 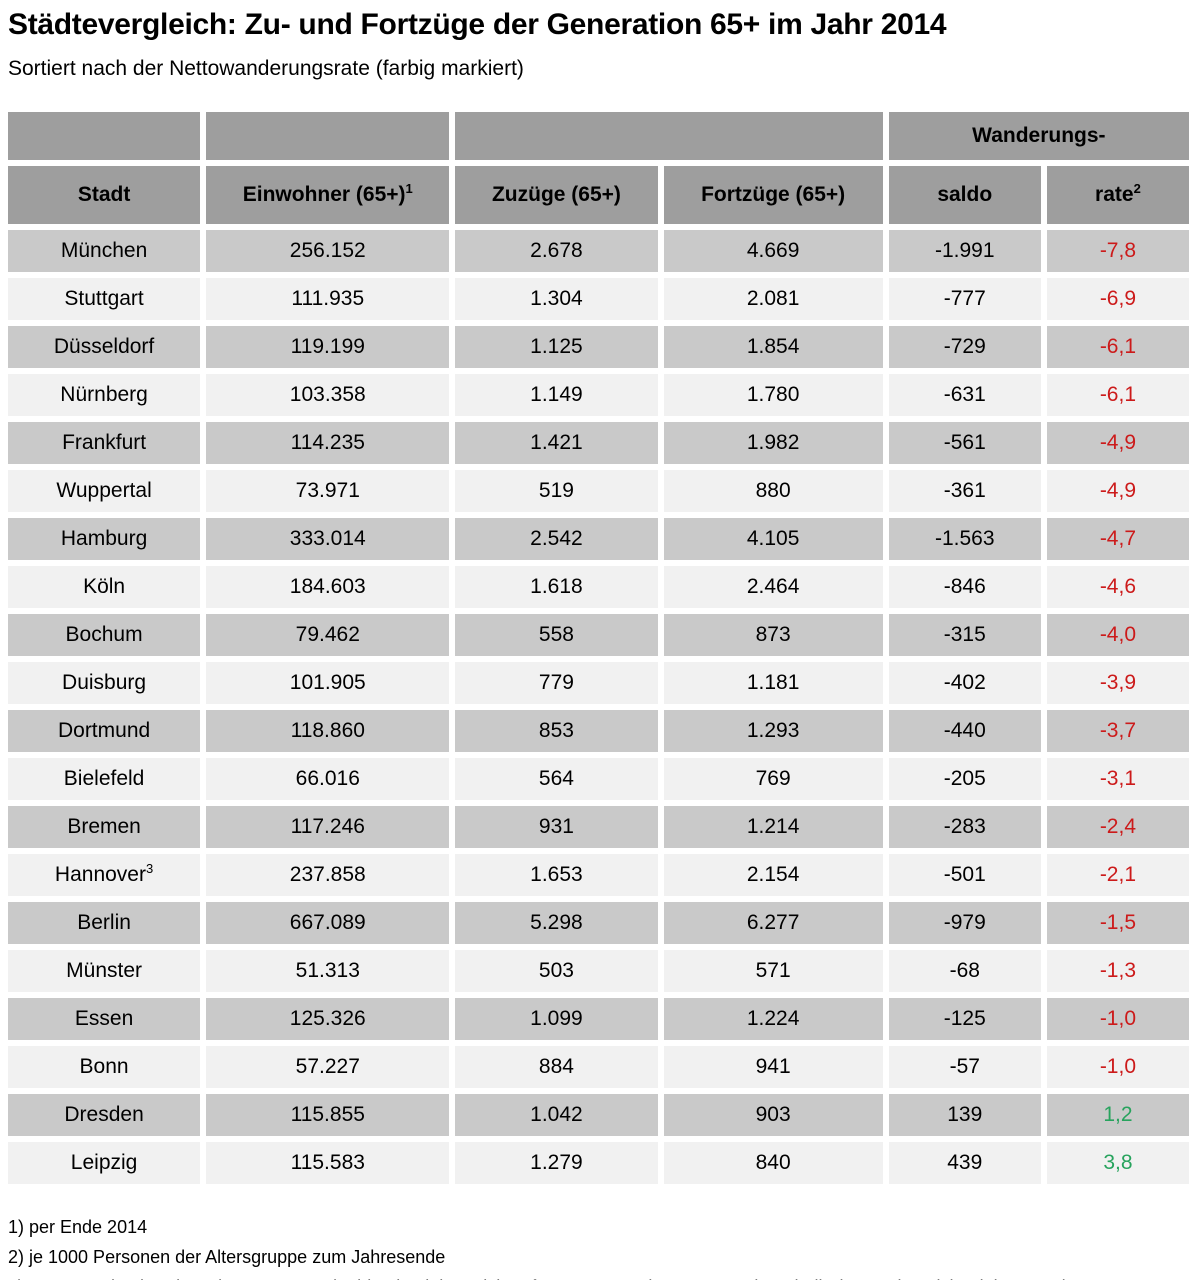 What do you see at coordinates (773, 395) in the screenshot?
I see `fortzuege-cell: 1.780` at bounding box center [773, 395].